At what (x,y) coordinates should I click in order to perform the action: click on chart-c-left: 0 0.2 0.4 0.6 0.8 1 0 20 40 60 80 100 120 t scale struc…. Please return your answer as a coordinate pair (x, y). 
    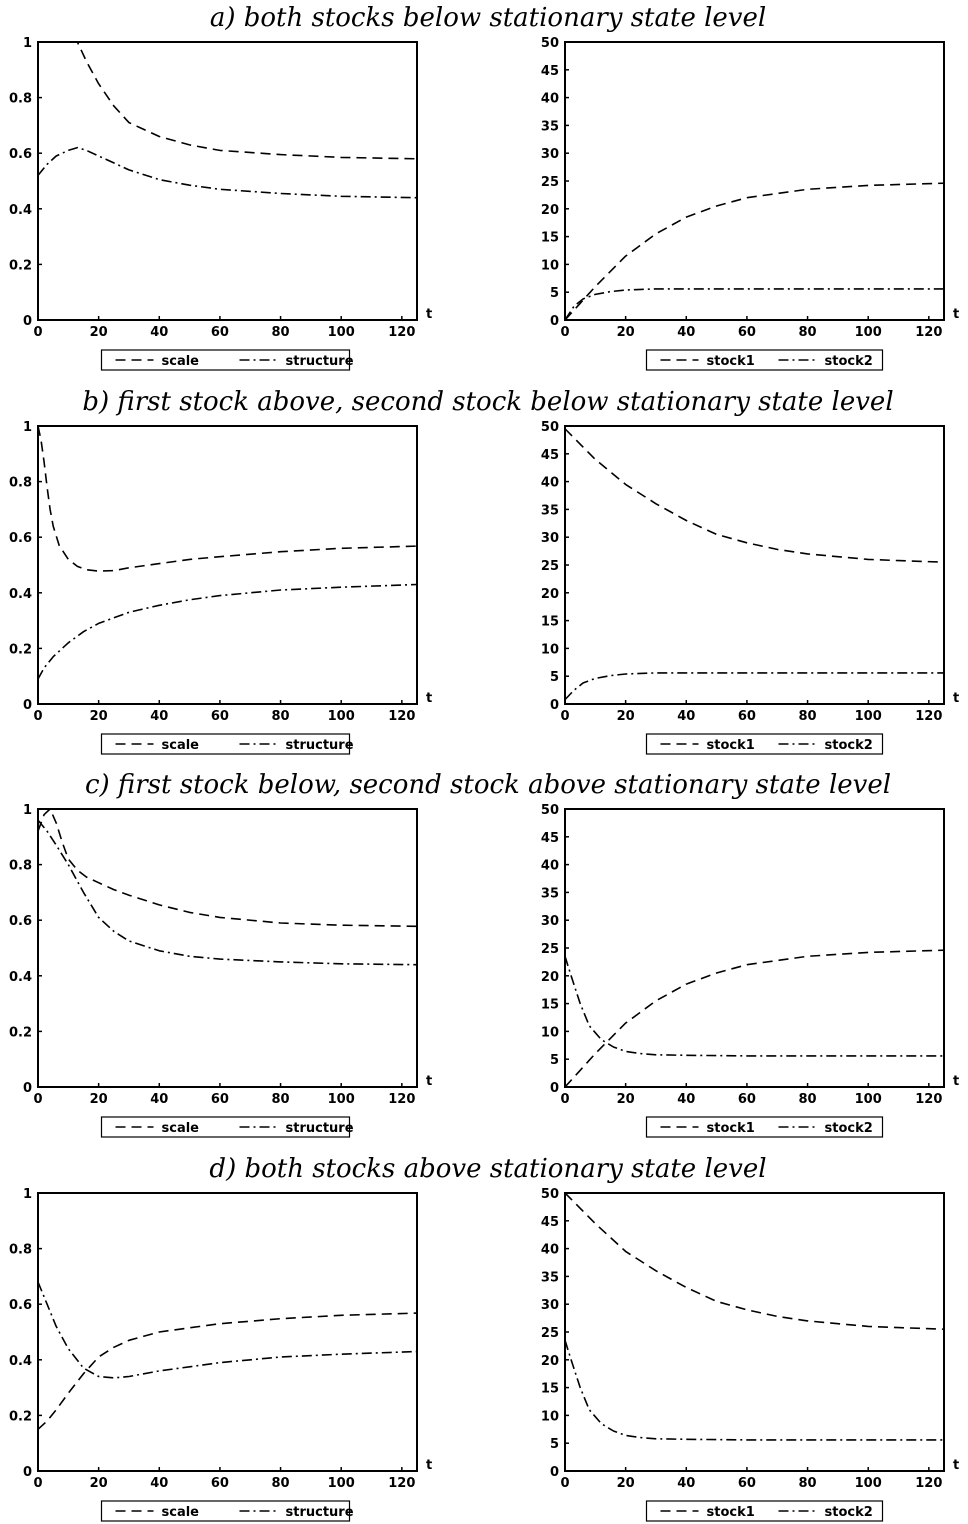
    Looking at the image, I should click on (220, 970).